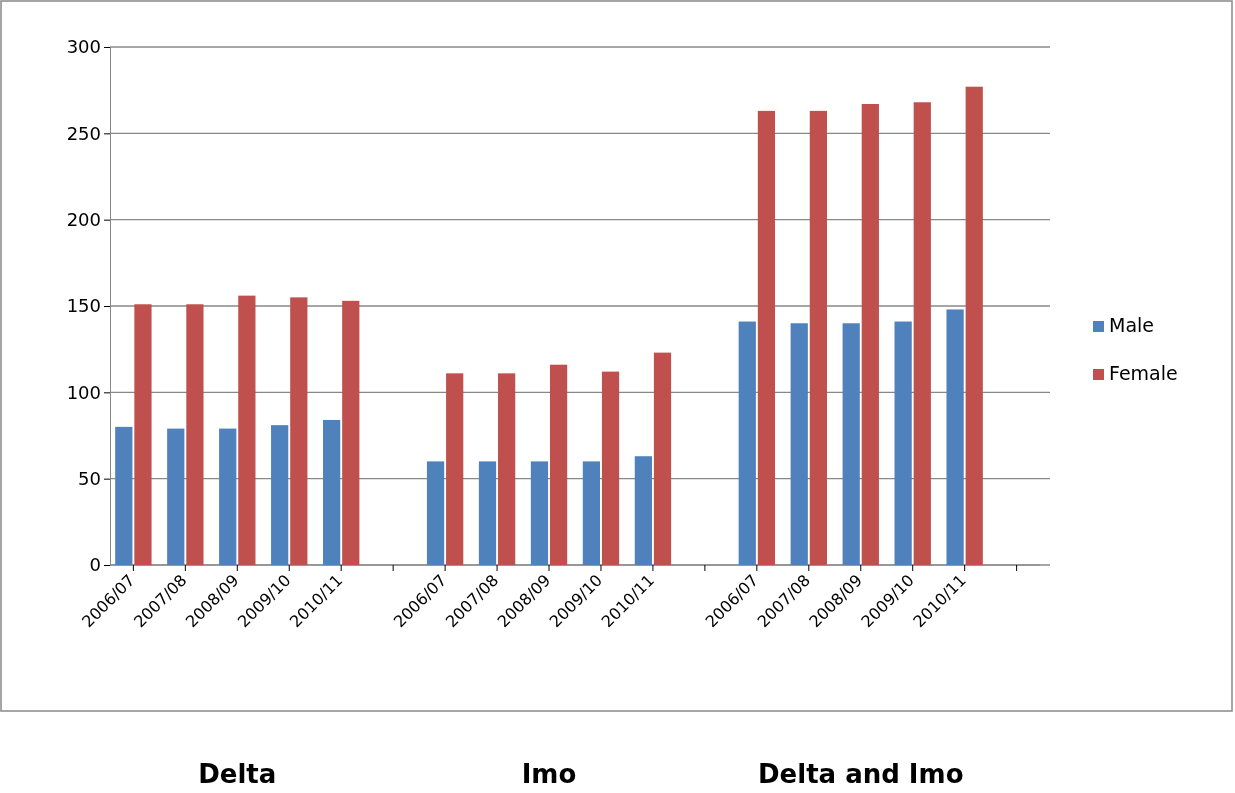 The height and width of the screenshot is (793, 1235). I want to click on y-tick-label: 250, so click(83, 133).